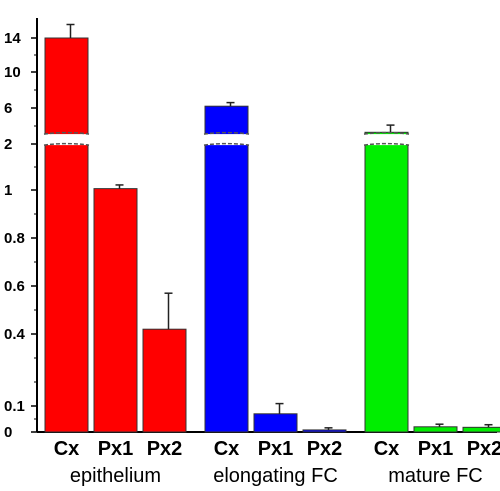  I want to click on y-tick-label: 0.1, so click(14, 406).